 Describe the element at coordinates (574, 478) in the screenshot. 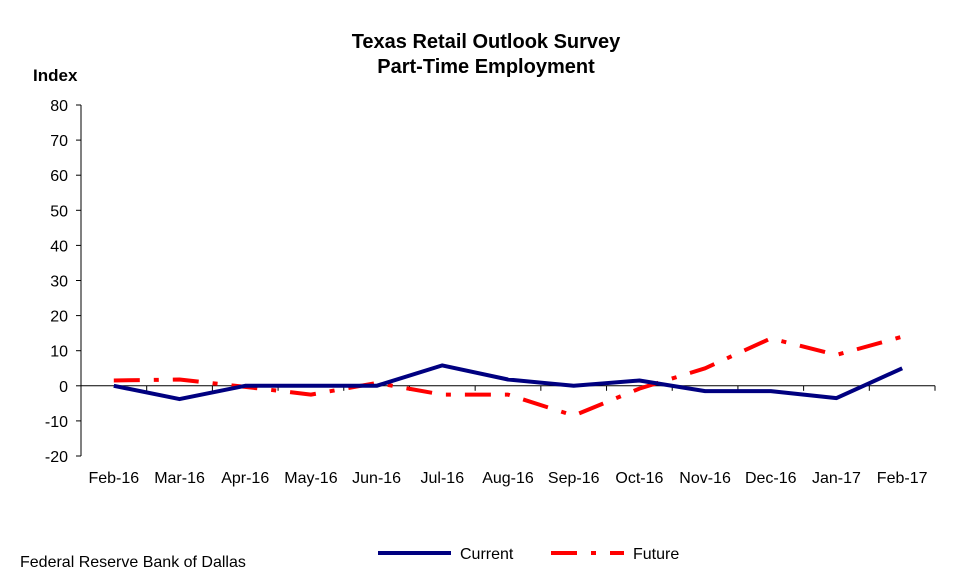

I see `x-tick-label: Sep-16` at that location.